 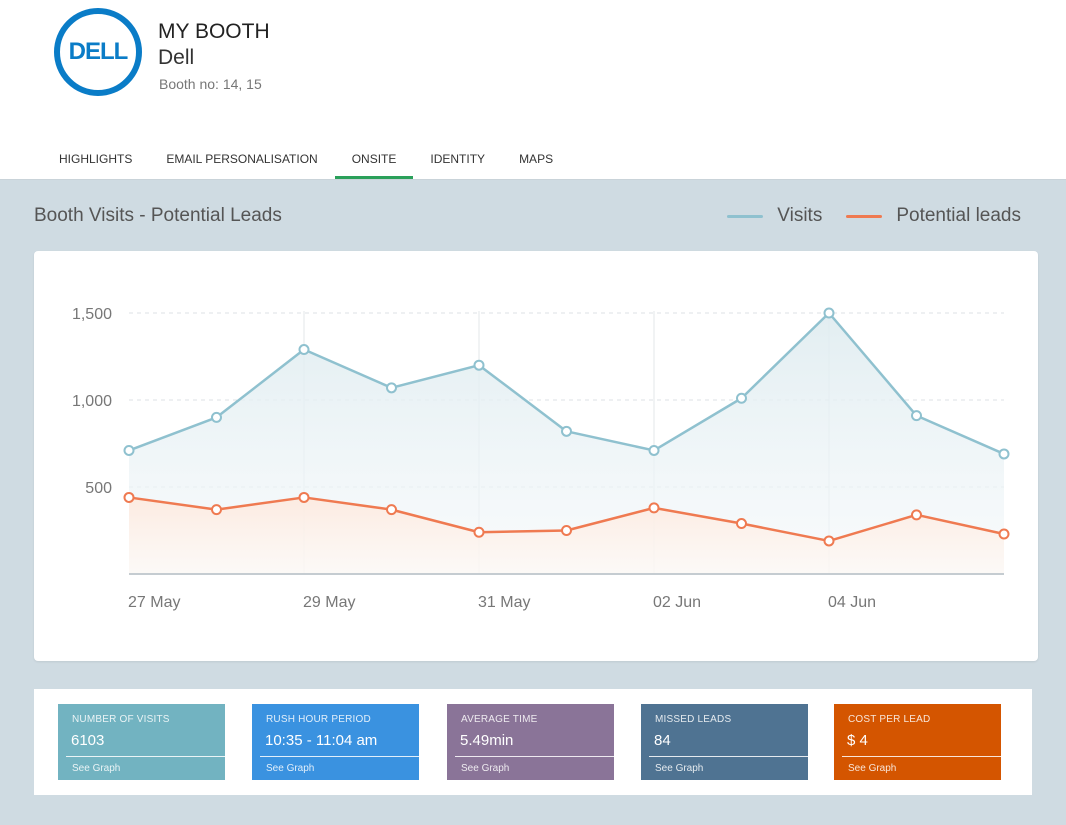 What do you see at coordinates (536, 159) in the screenshot?
I see `tab-maps: MAPS` at bounding box center [536, 159].